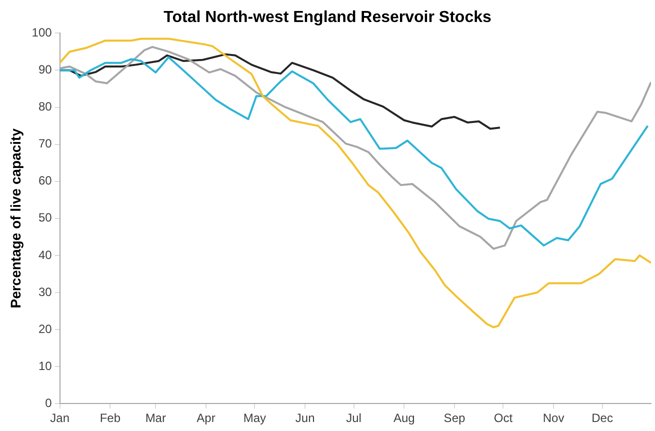 The image size is (655, 431). Describe the element at coordinates (45, 329) in the screenshot. I see `y-tick-label: 20` at that location.